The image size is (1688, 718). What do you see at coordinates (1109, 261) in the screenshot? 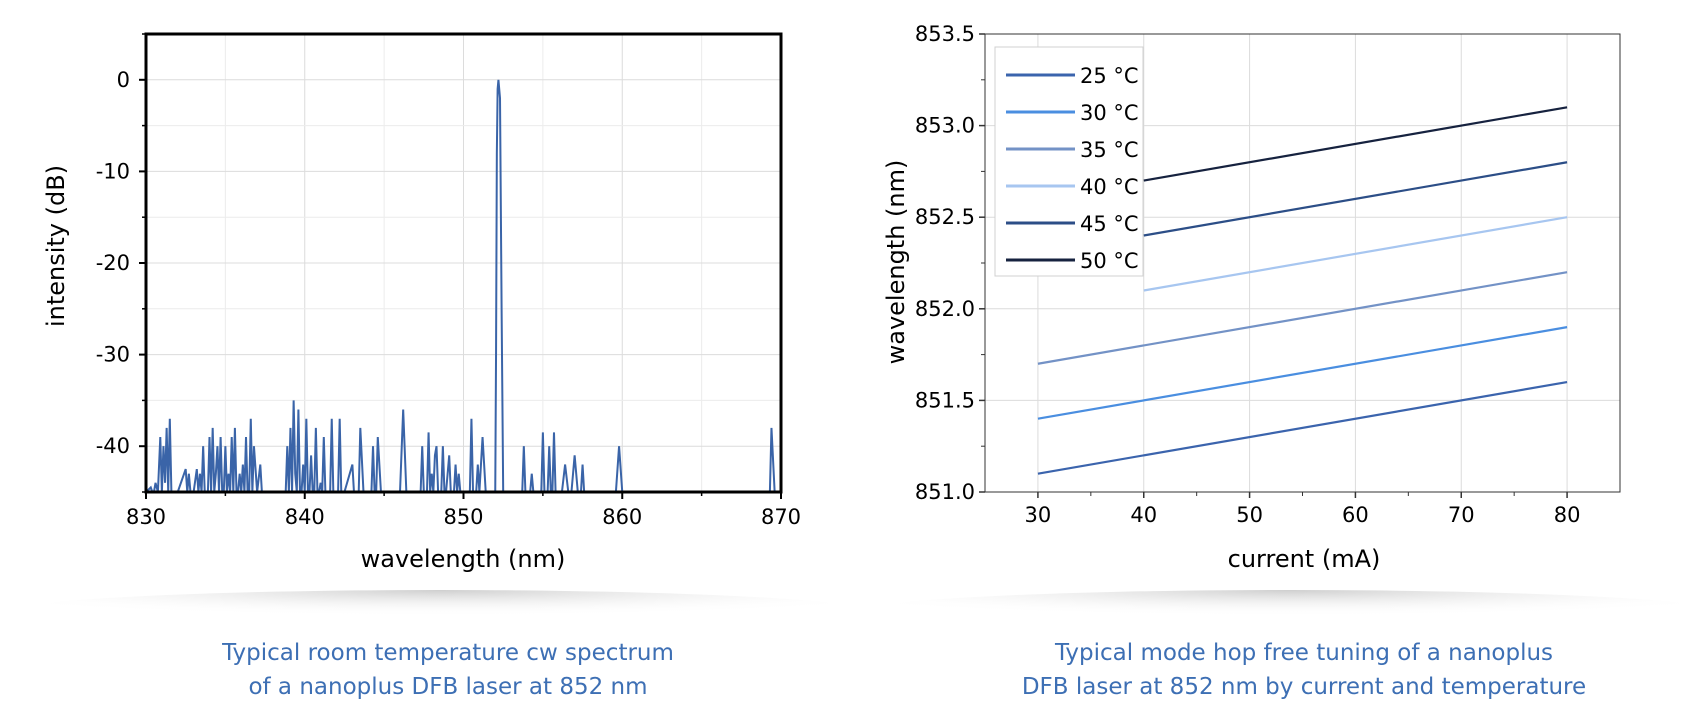
I see `tuning-legend-label-5: 50 °C` at bounding box center [1109, 261].